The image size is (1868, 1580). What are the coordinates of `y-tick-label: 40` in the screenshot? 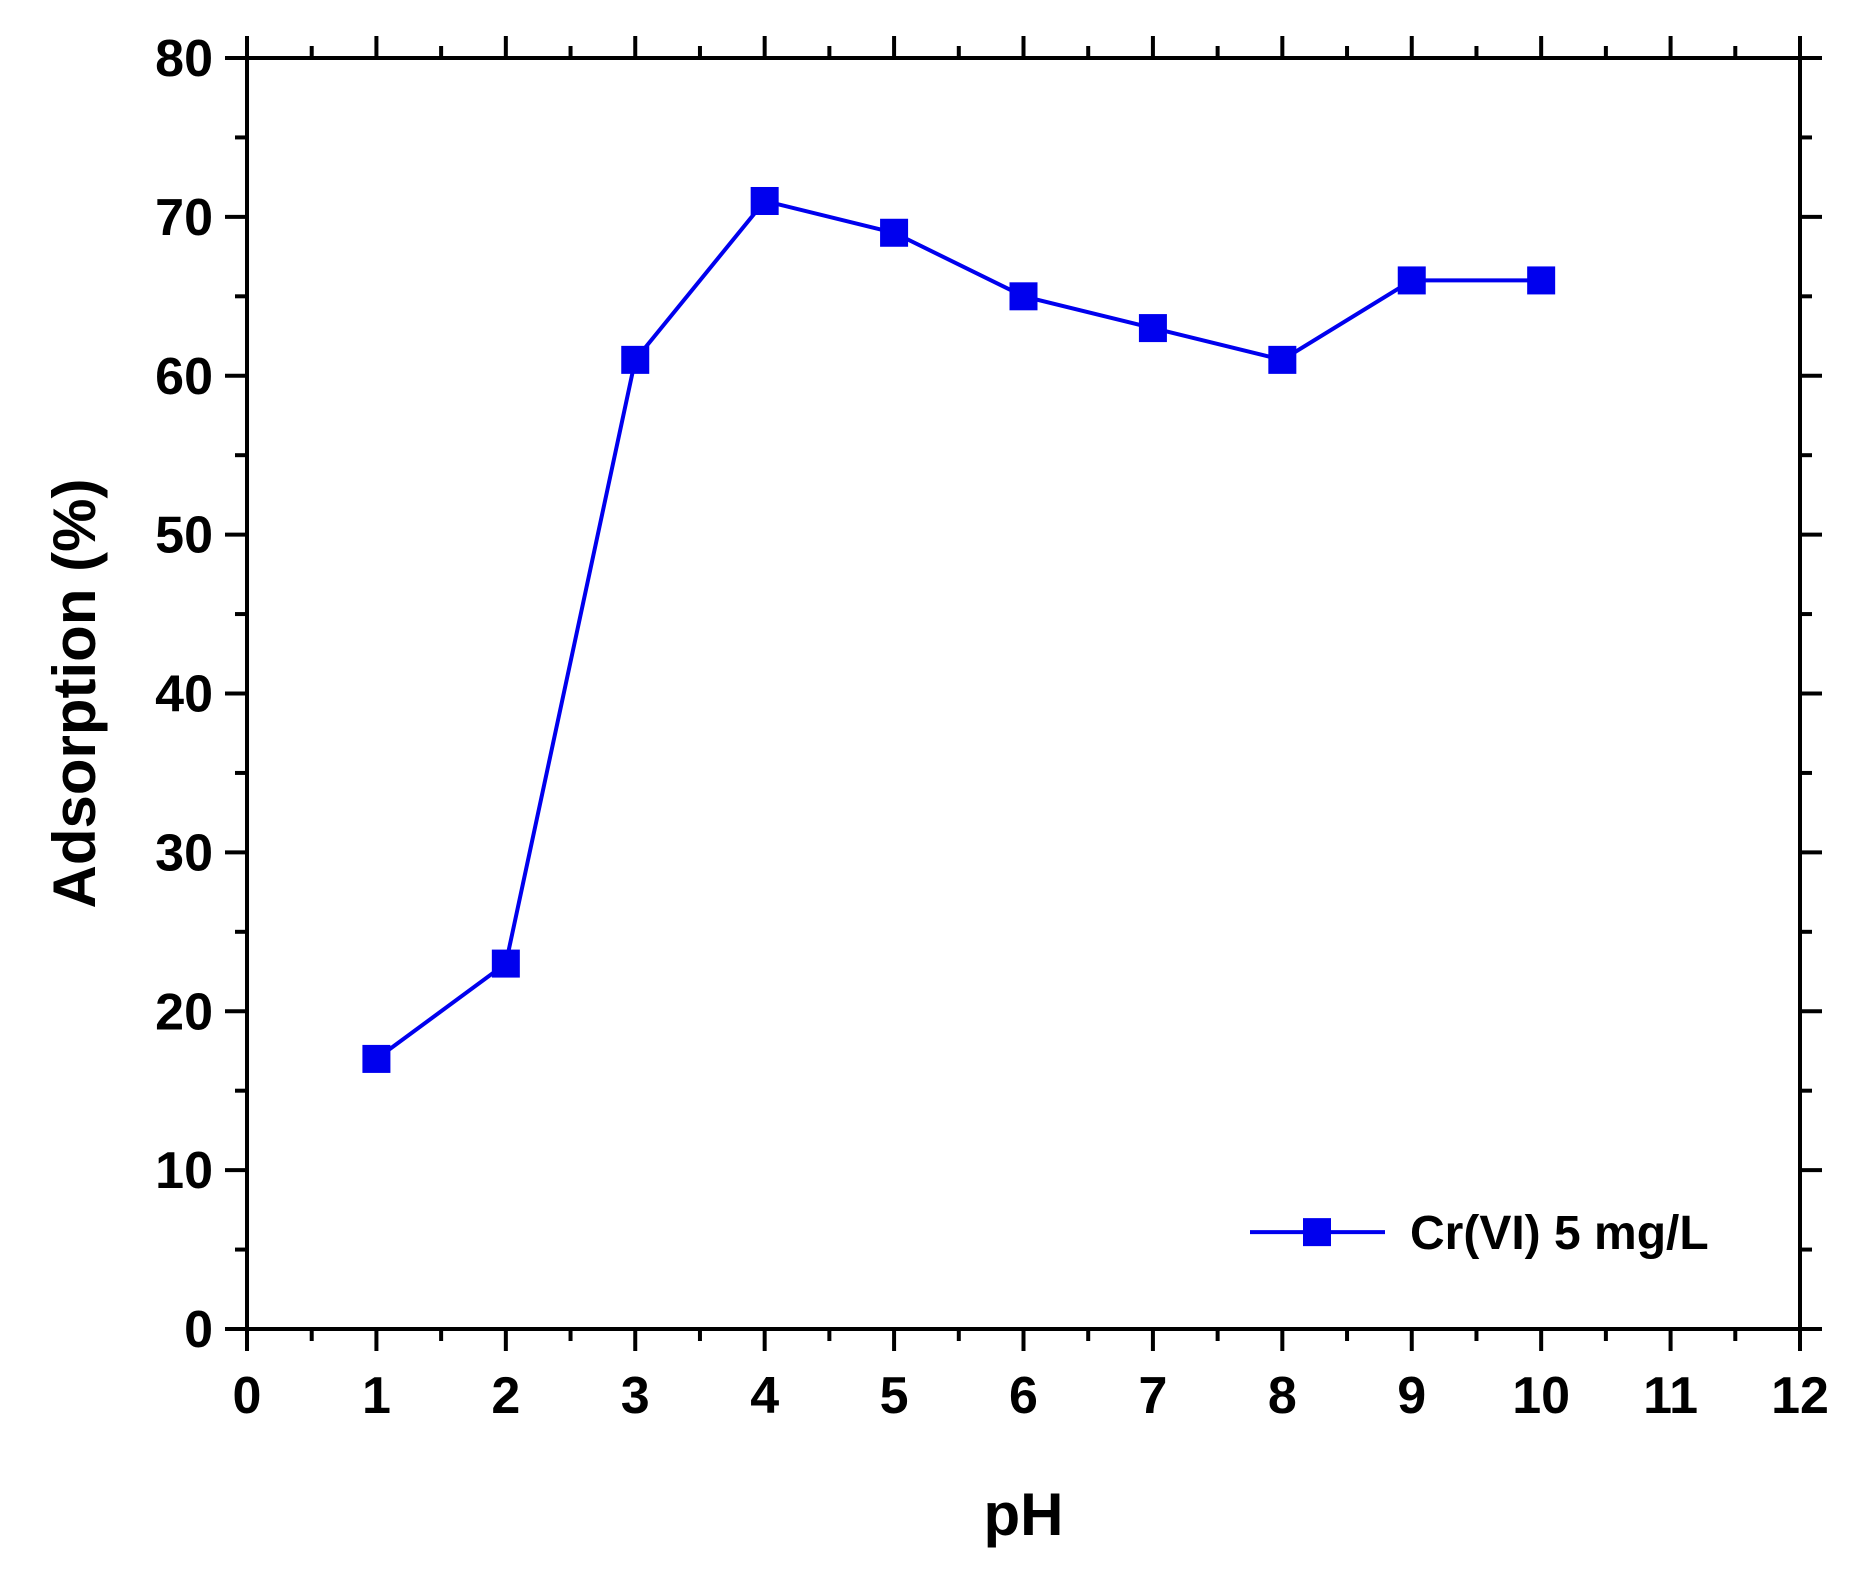 It's located at (184, 695).